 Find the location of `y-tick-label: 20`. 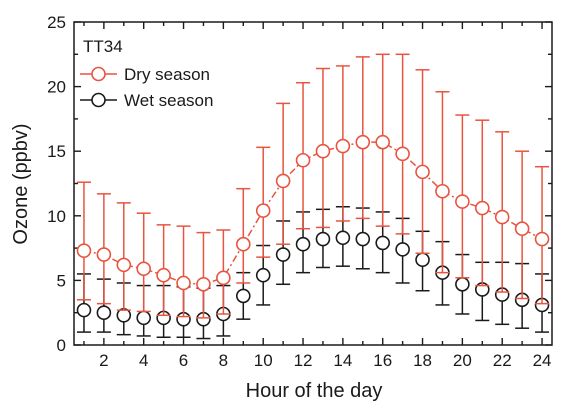

y-tick-label: 20 is located at coordinates (56, 87).